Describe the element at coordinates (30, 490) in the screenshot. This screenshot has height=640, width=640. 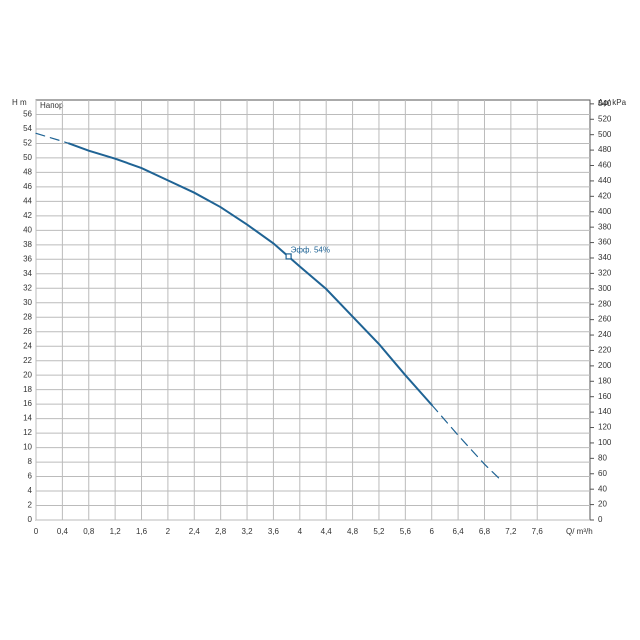
I see `y-tick-label: 4` at that location.